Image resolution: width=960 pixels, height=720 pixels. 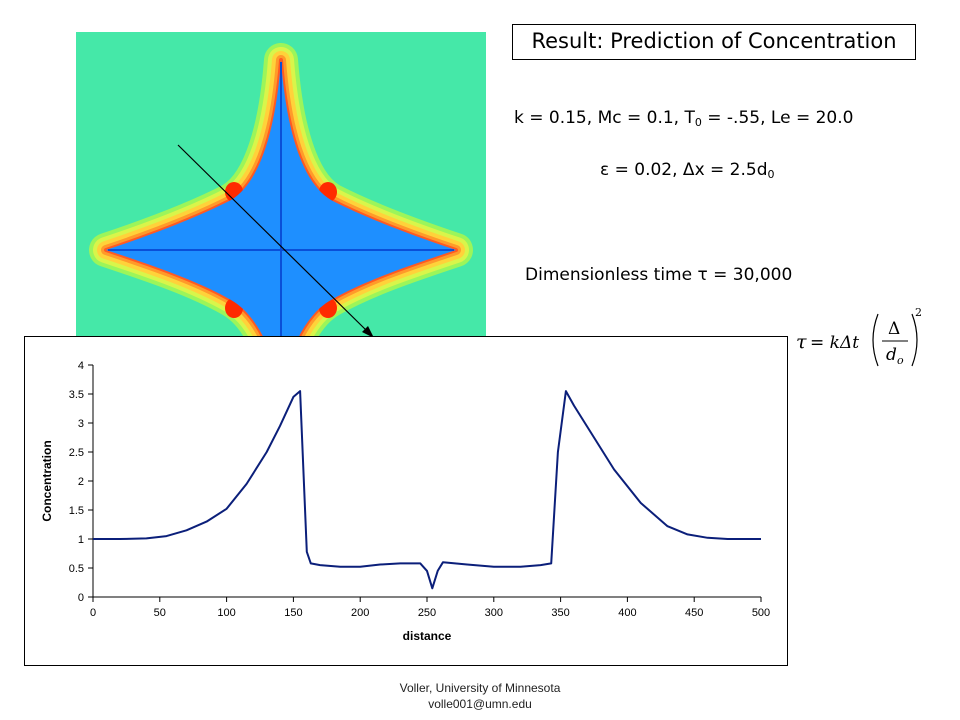 What do you see at coordinates (605, 170) in the screenshot?
I see `param-epsilon-symbol: ε` at bounding box center [605, 170].